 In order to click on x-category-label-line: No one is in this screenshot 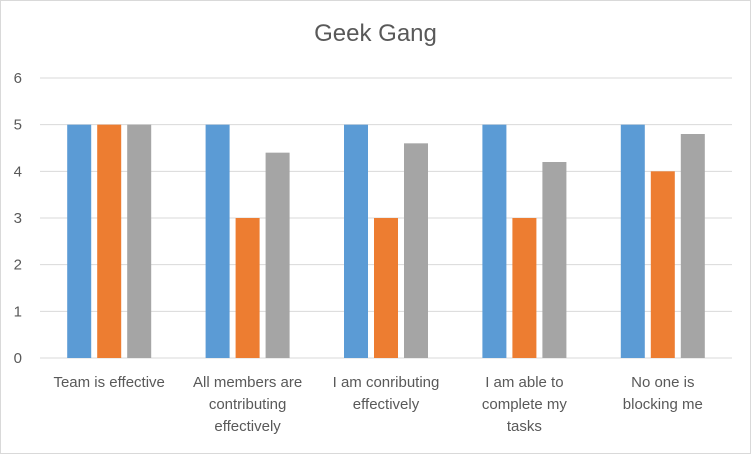, I will do `click(663, 382)`.